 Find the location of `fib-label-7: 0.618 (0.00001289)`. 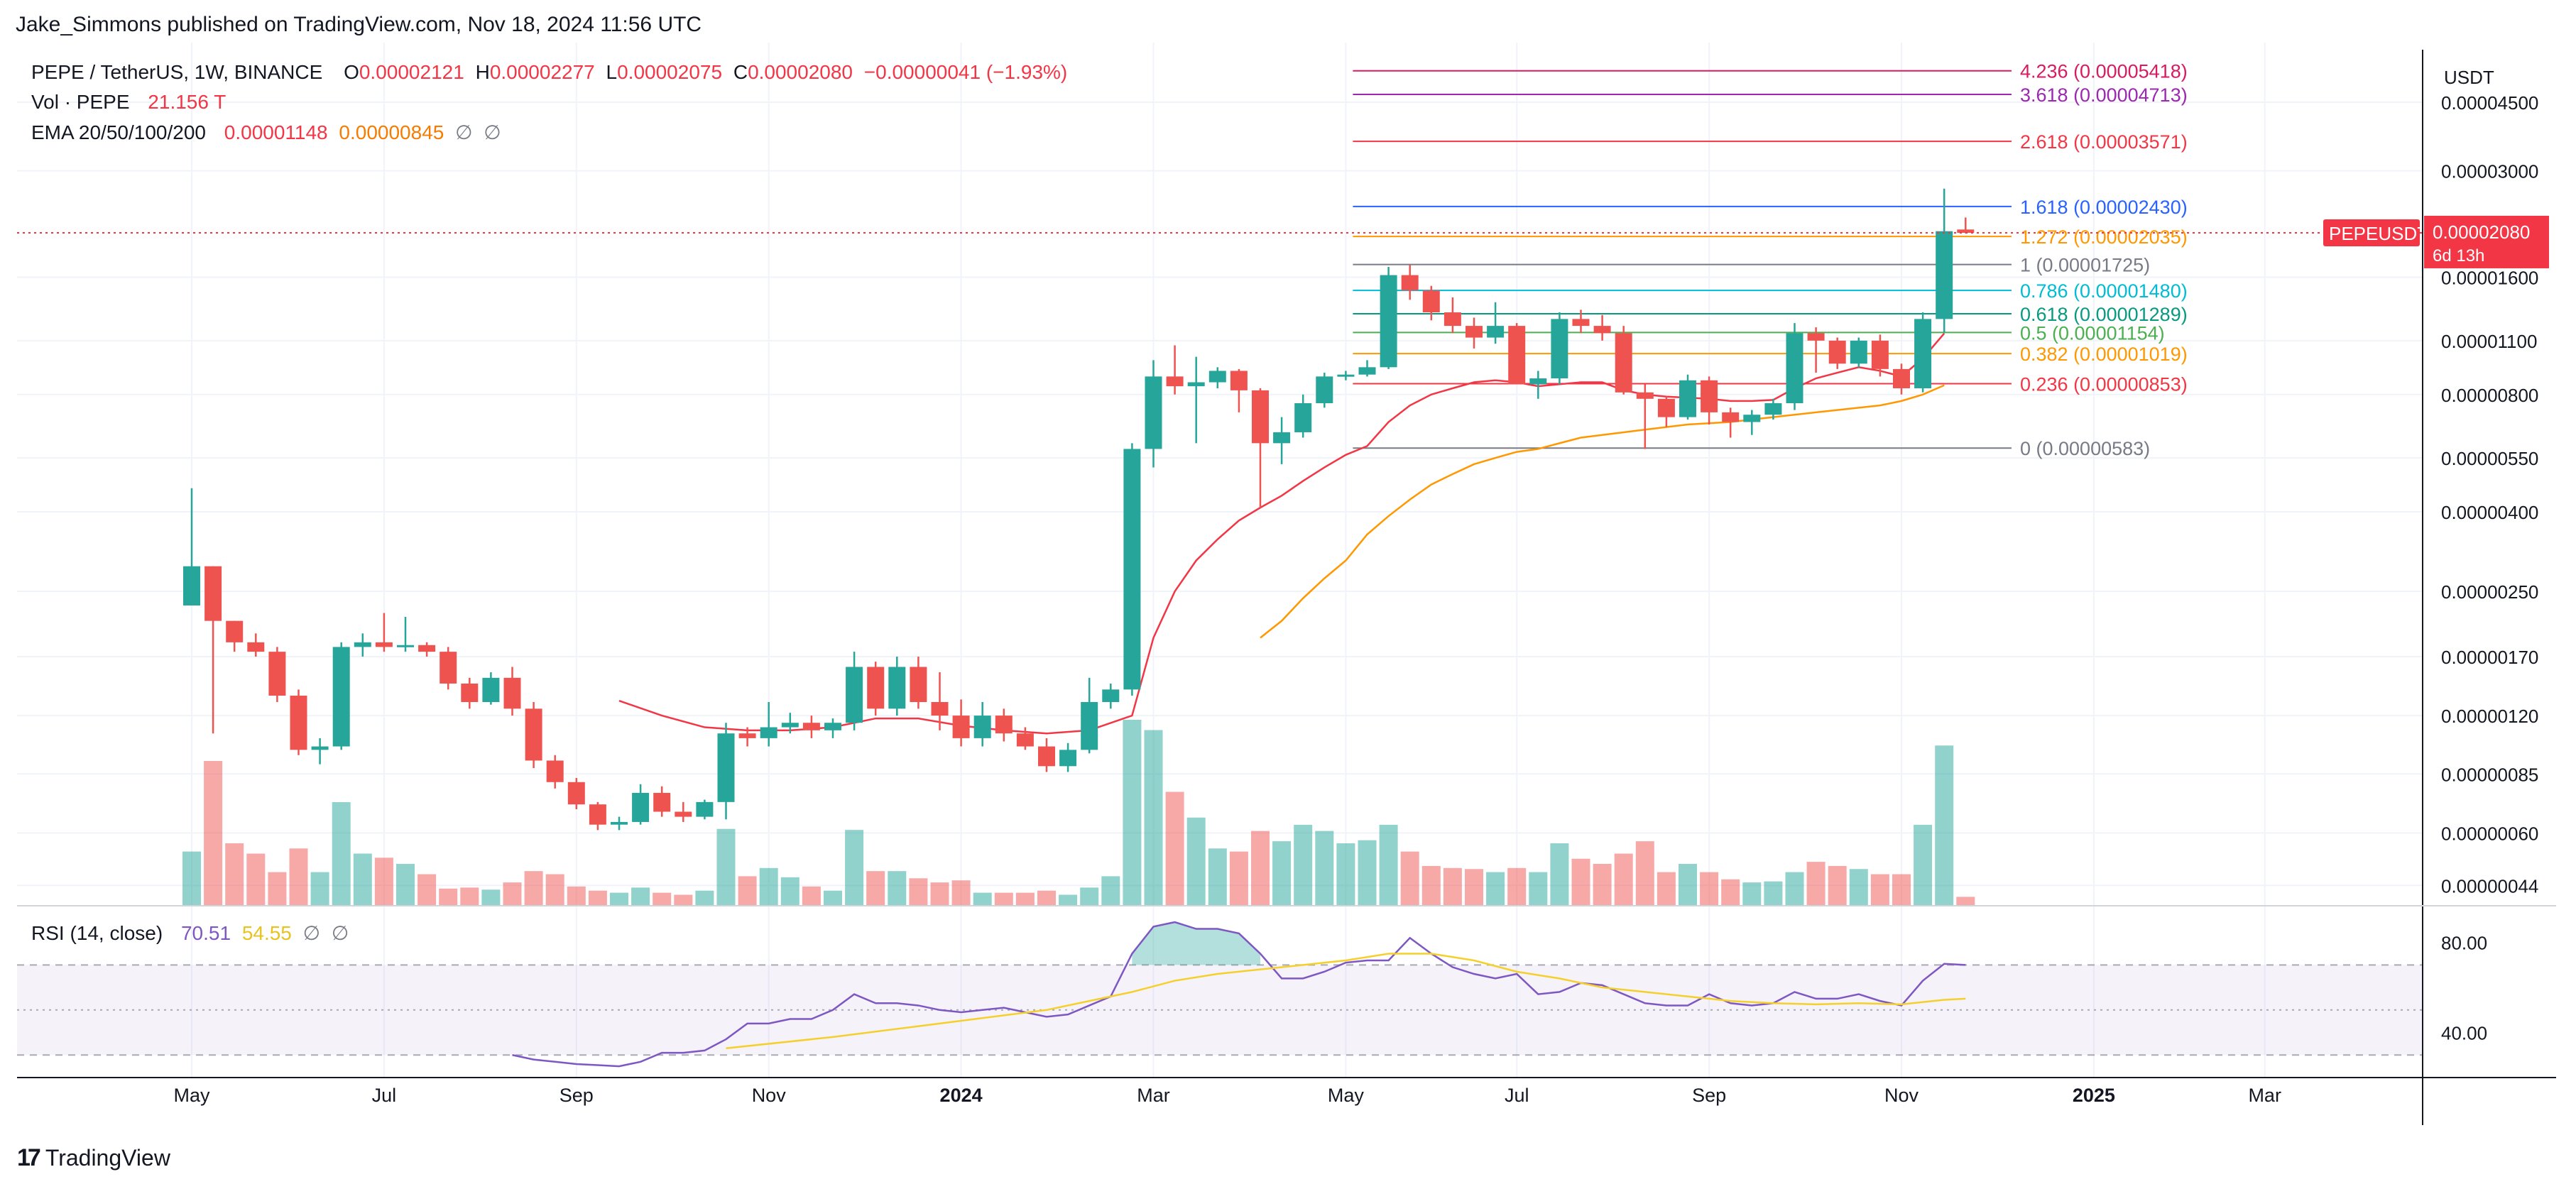

fib-label-7: 0.618 (0.00001289) is located at coordinates (2104, 315).